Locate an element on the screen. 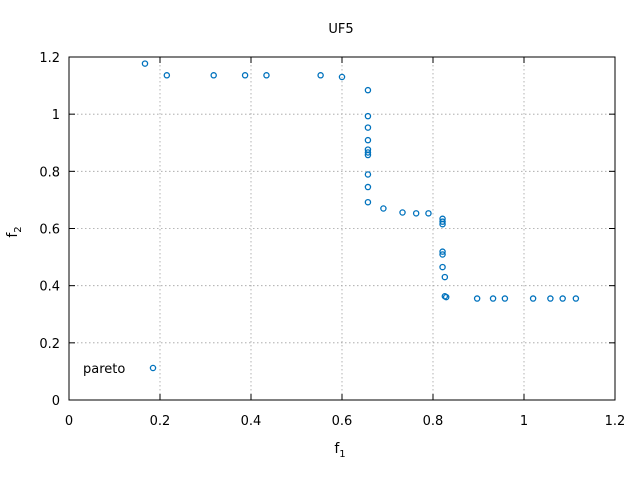 The width and height of the screenshot is (640, 480). x-tick-label: 0 is located at coordinates (69, 421).